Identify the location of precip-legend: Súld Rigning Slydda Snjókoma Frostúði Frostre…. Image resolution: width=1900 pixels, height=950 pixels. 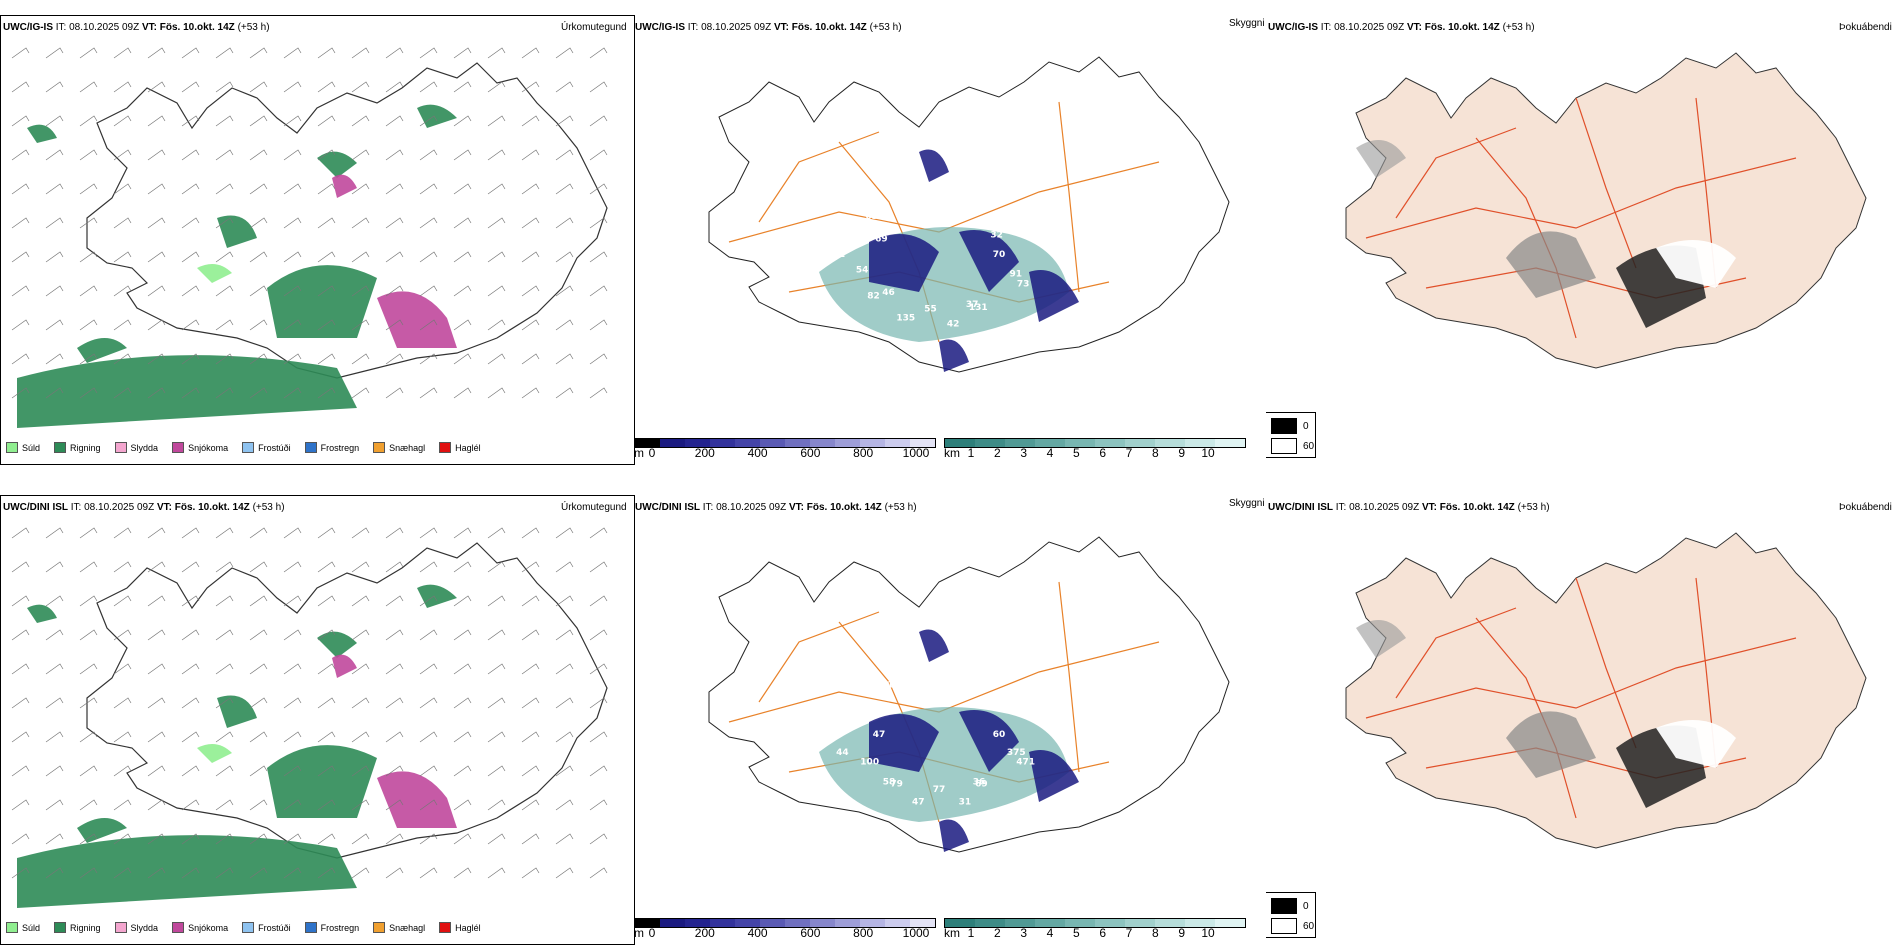
(243, 927).